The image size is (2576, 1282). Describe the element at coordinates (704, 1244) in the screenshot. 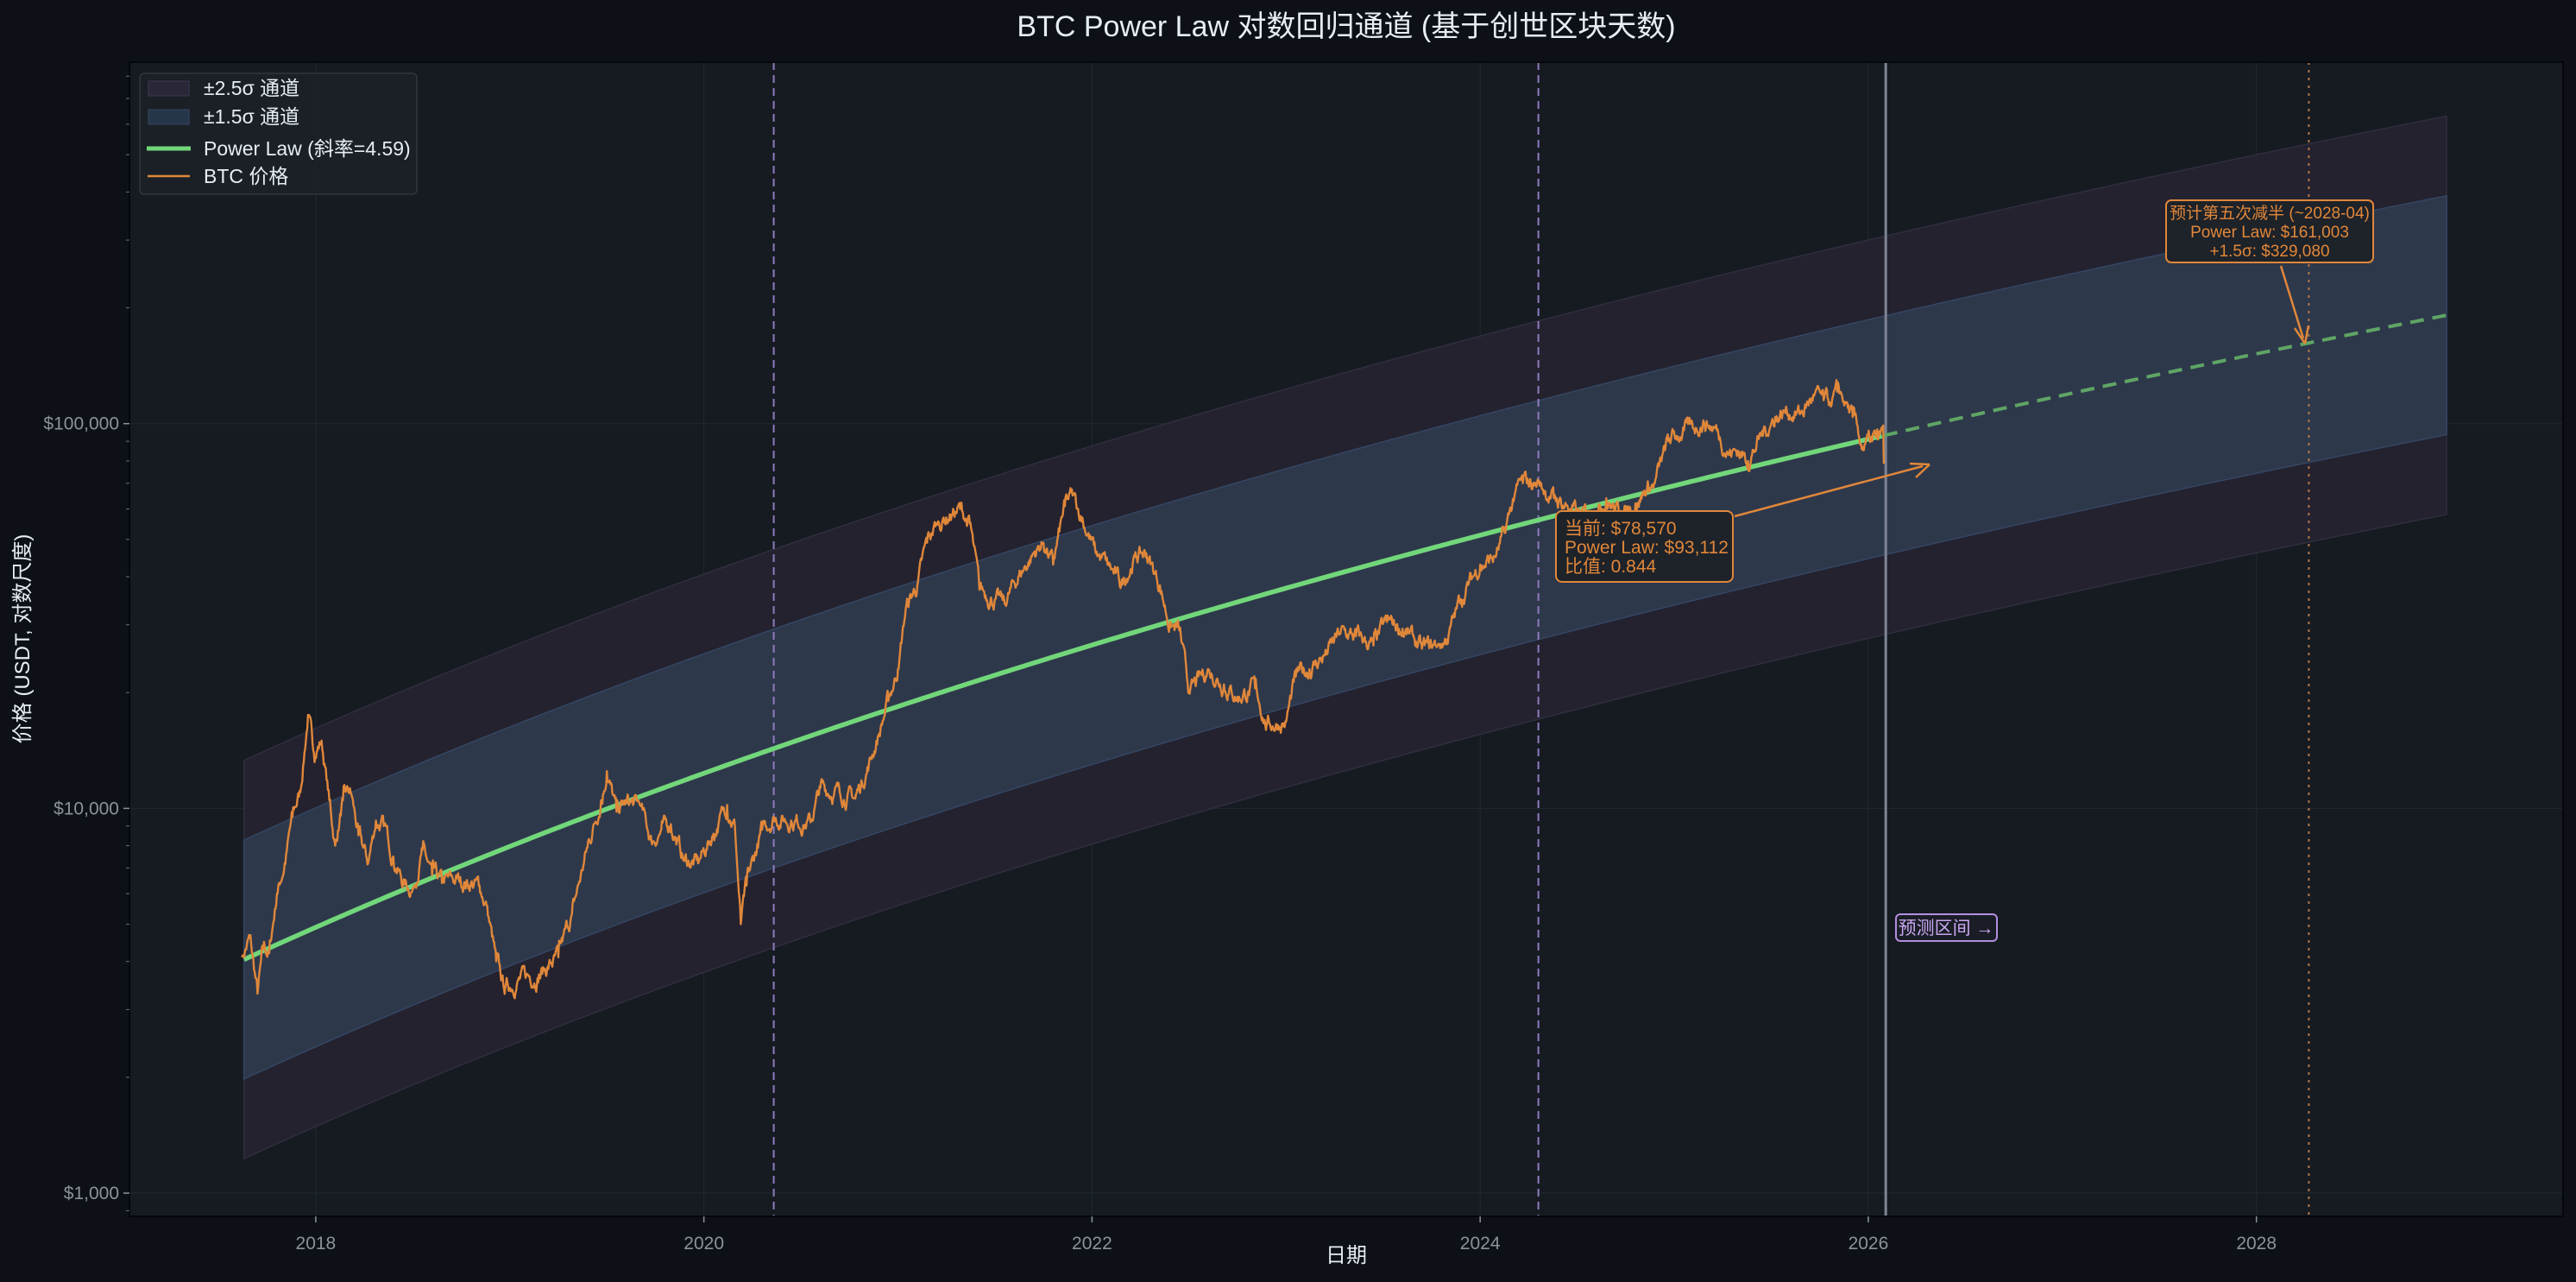

I see `x-tick-label: 2020` at that location.